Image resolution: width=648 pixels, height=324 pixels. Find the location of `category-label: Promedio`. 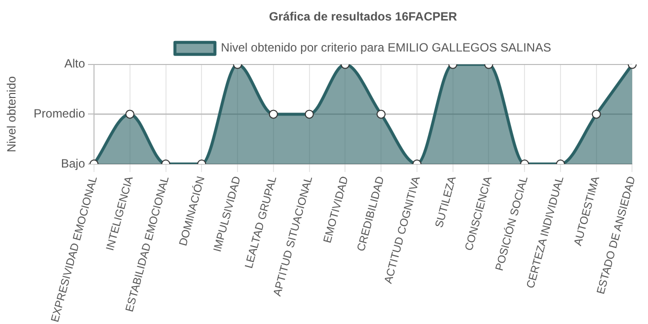

category-label: Promedio is located at coordinates (59, 113).